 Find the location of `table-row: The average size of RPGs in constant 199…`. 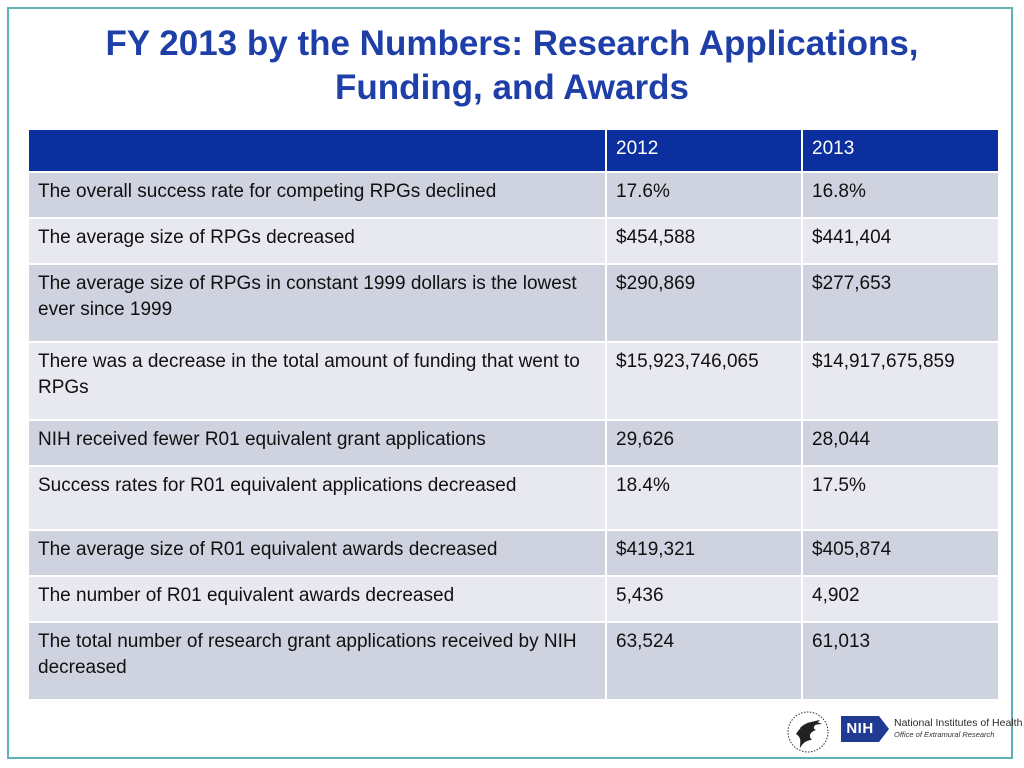

table-row: The average size of RPGs in constant 199… is located at coordinates (513, 303).